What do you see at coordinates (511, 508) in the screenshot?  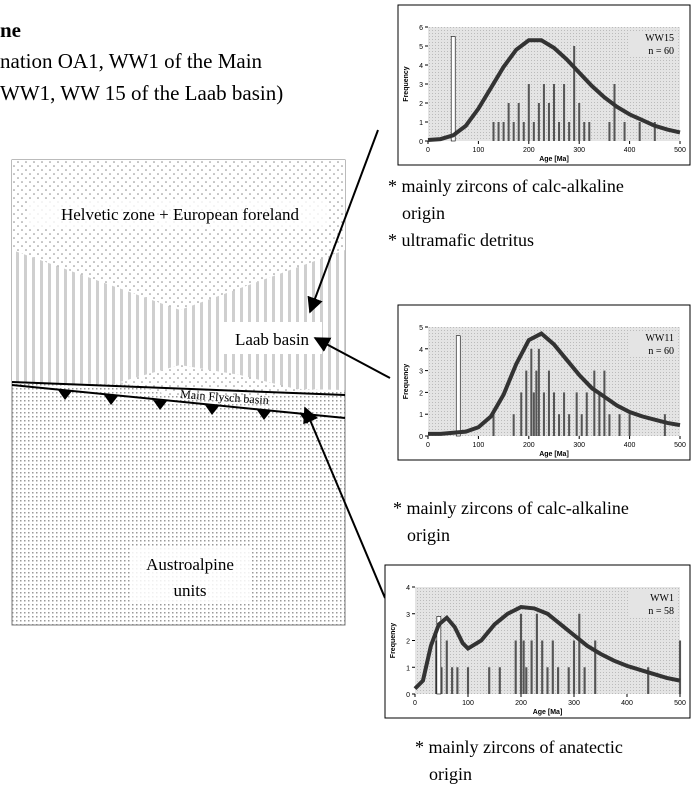 I see `note-line: * mainly zircons of calc-alkaline` at bounding box center [511, 508].